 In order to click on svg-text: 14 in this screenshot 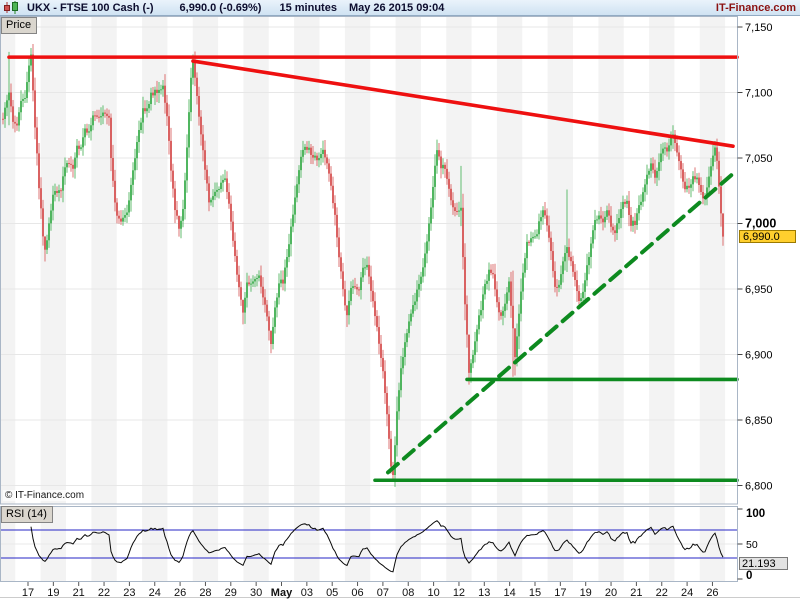, I will do `click(510, 593)`.